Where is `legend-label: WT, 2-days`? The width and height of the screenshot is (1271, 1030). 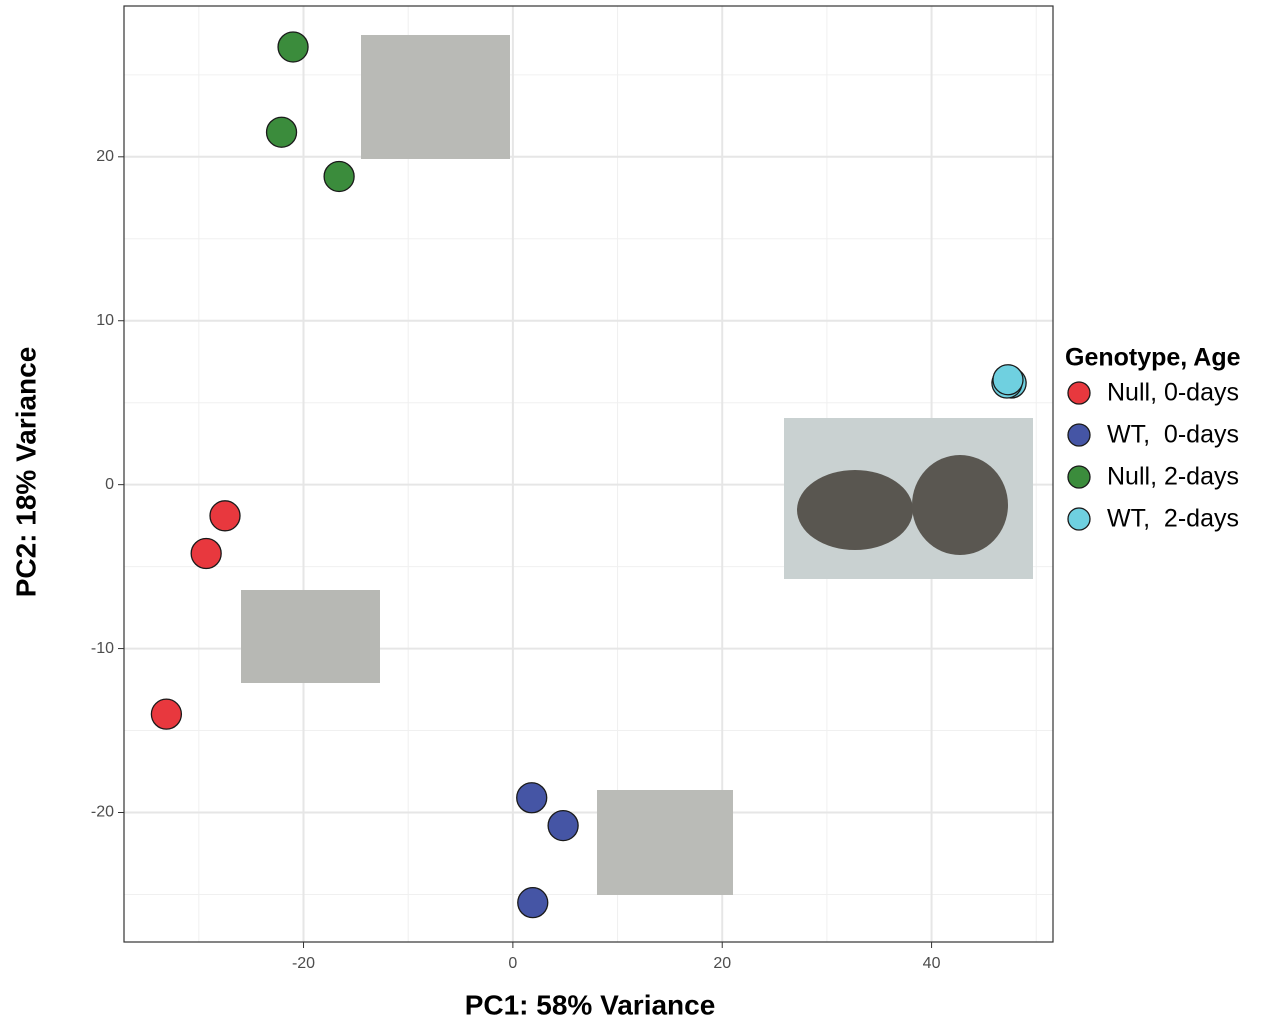
legend-label: WT, 2-days is located at coordinates (1173, 519).